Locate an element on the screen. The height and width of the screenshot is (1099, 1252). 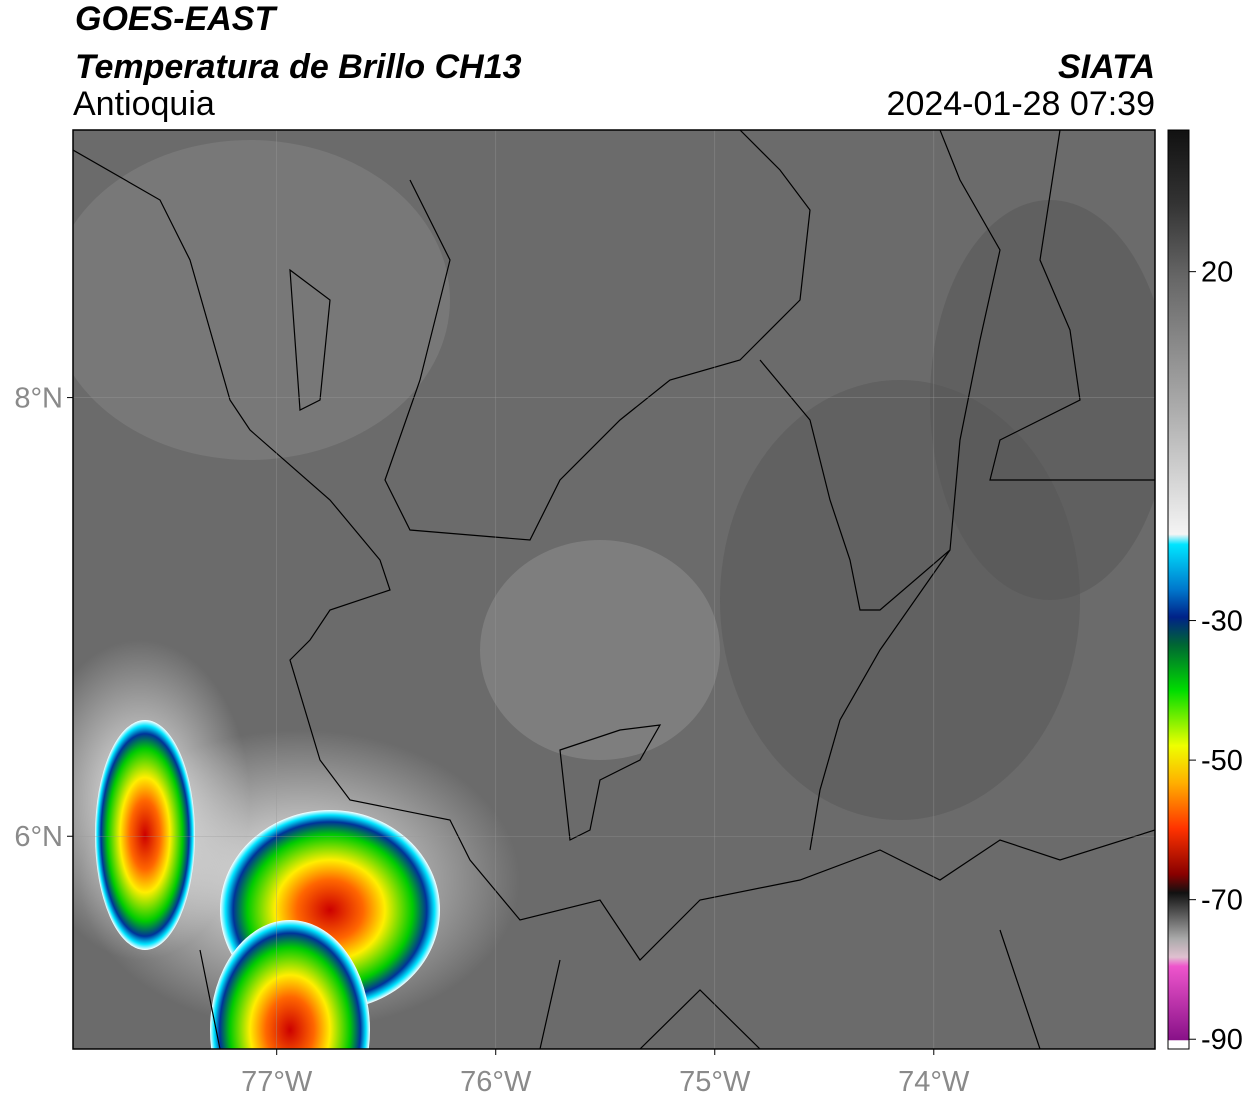
lon-tick-label: 77°W is located at coordinates (277, 1082).